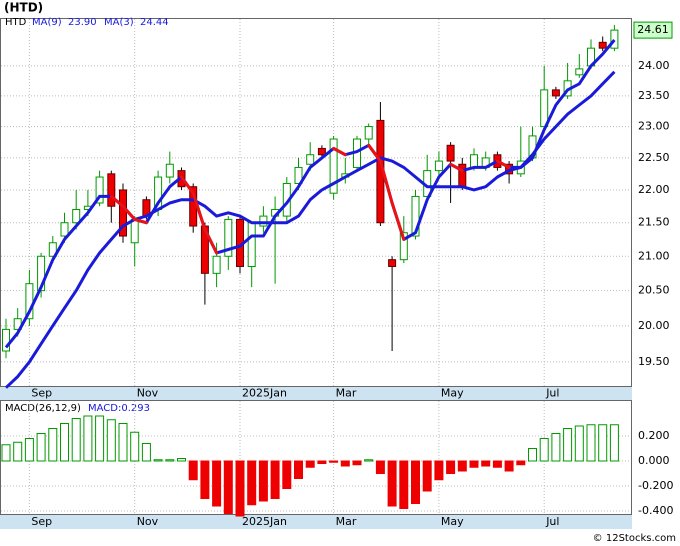  What do you see at coordinates (654, 157) in the screenshot?
I see `y-tick-label: 22.50` at bounding box center [654, 157].